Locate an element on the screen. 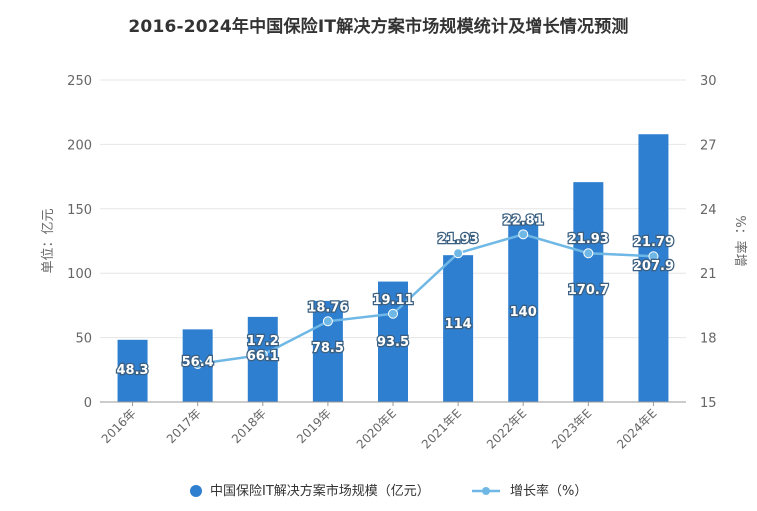 This screenshot has height=511, width=757. chart-title: 2016-2024年中国保险IT解决方案市场规模统计及增长情况预测 is located at coordinates (378, 27).